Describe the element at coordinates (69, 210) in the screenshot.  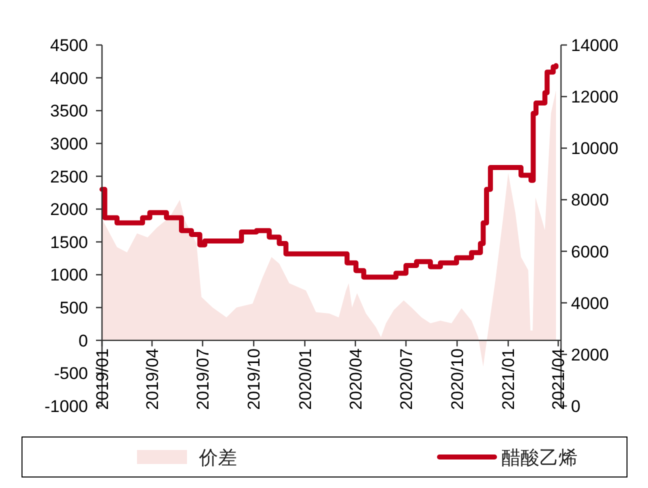
I see `y-tick-label: 2000` at that location.